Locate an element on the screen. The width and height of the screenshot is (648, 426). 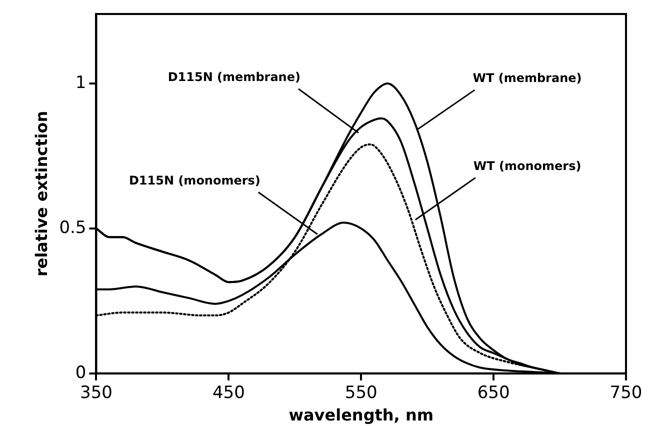
x-tick-label: 750 is located at coordinates (626, 393).